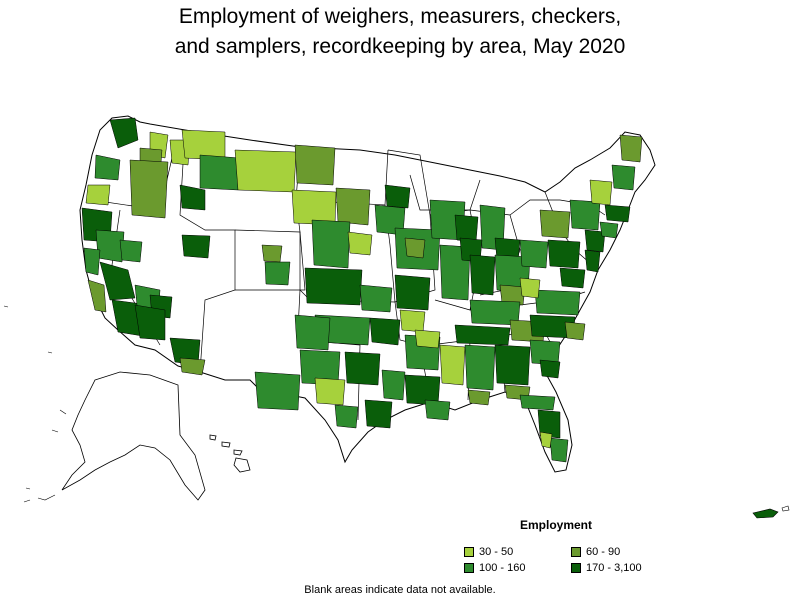  I want to click on area-reno, so click(131, 251).